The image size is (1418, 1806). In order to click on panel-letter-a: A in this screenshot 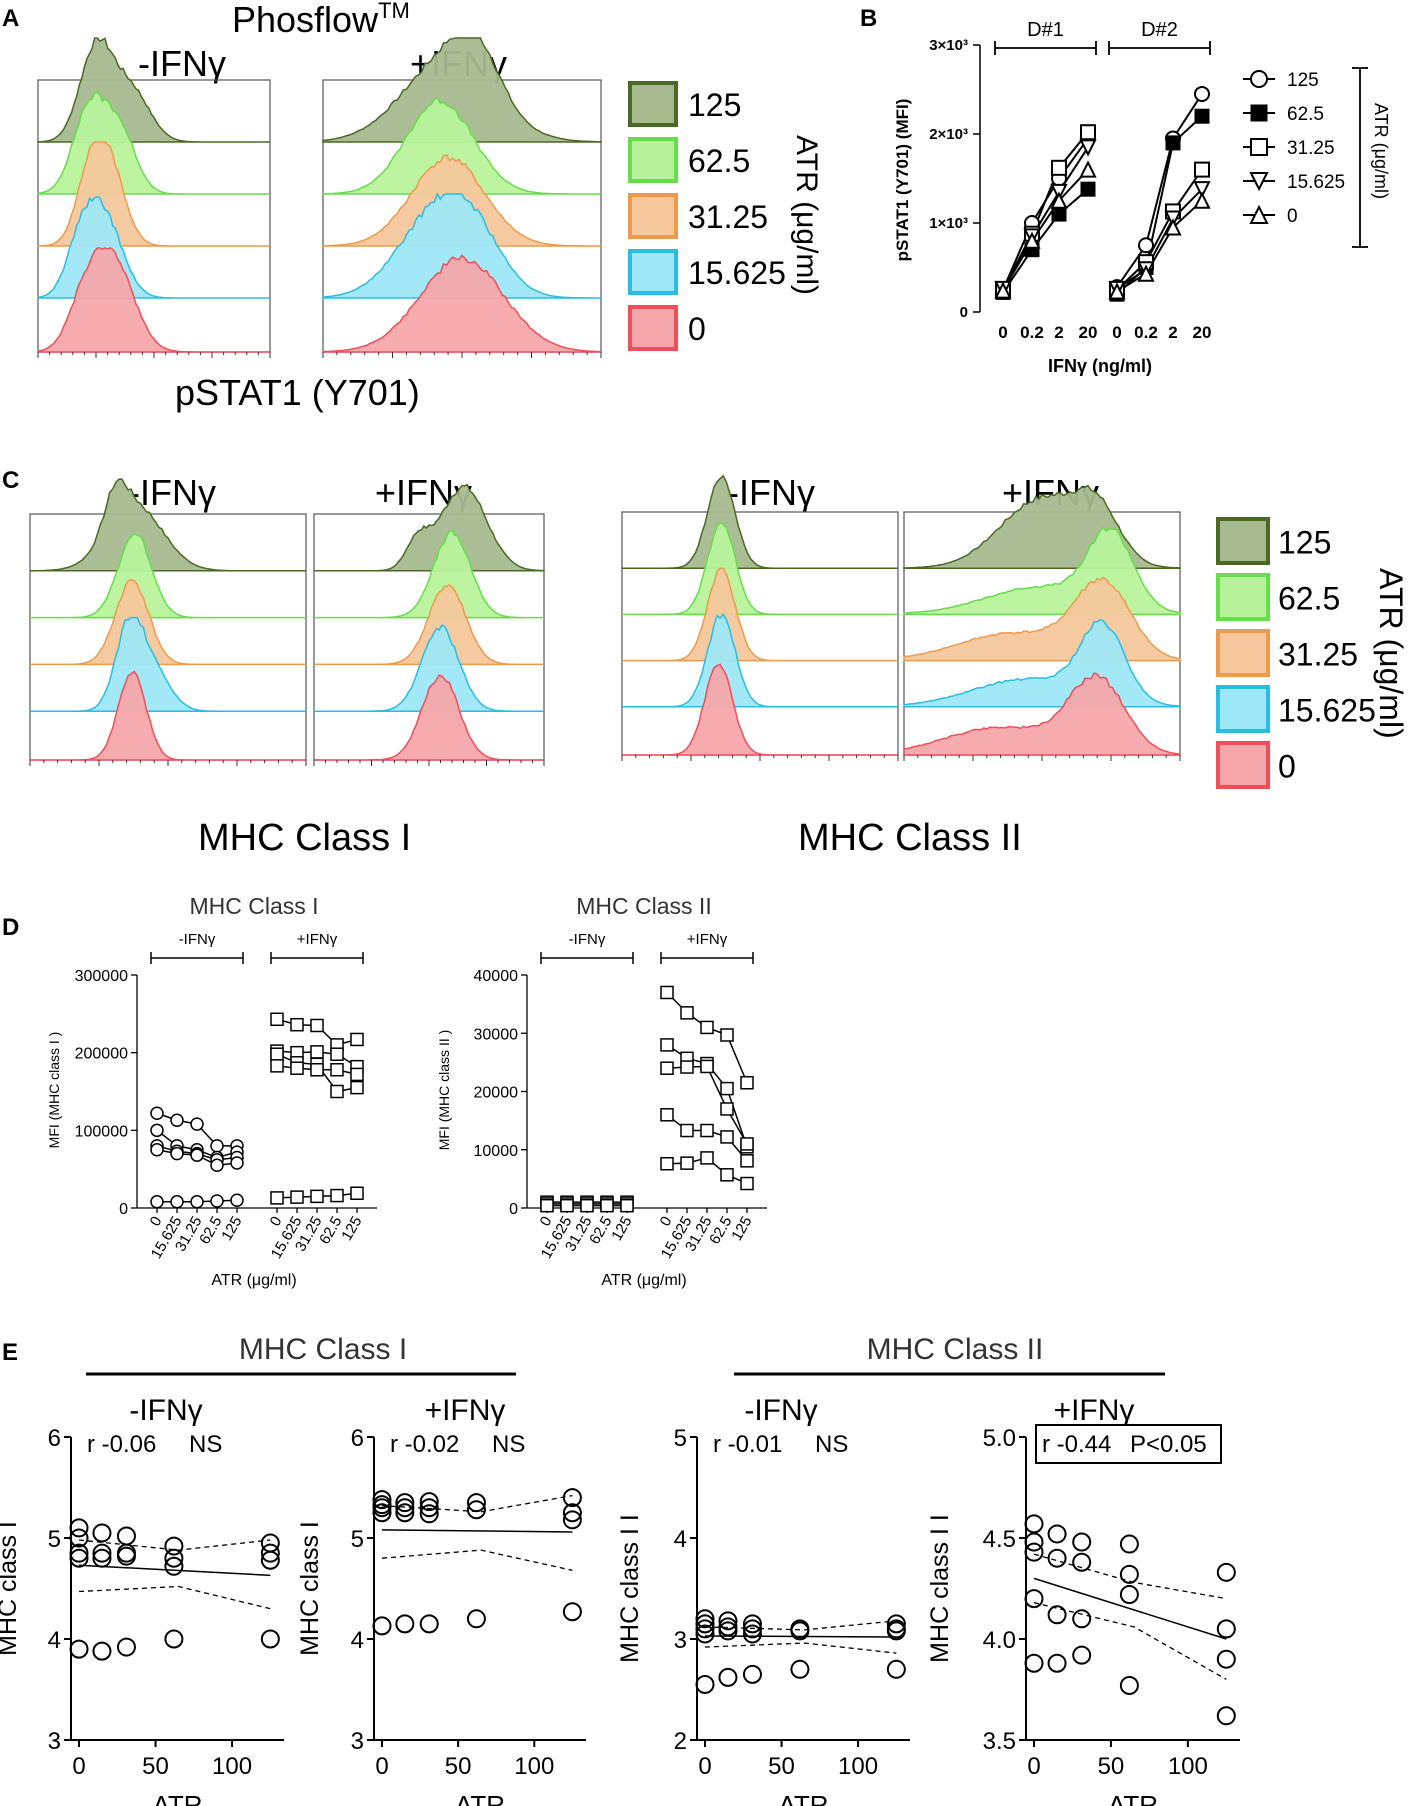, I will do `click(10, 18)`.